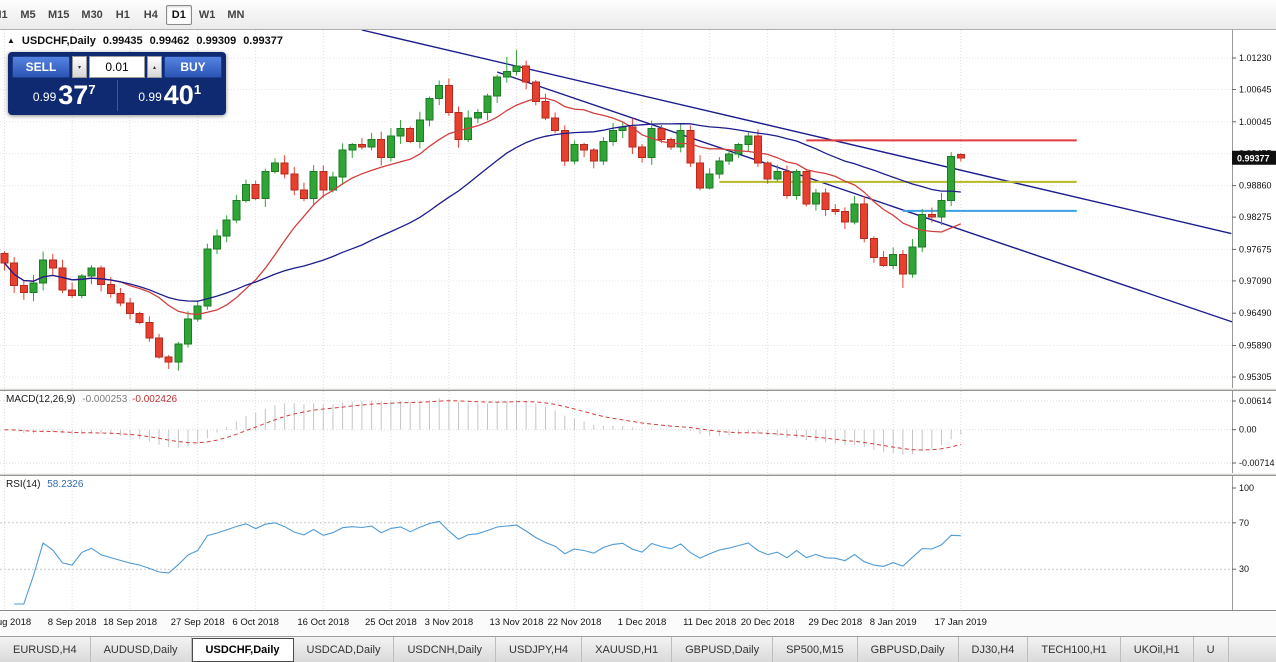 The image size is (1276, 662). Describe the element at coordinates (642, 622) in the screenshot. I see `time-axis-label: 1 Dec 2018` at that location.